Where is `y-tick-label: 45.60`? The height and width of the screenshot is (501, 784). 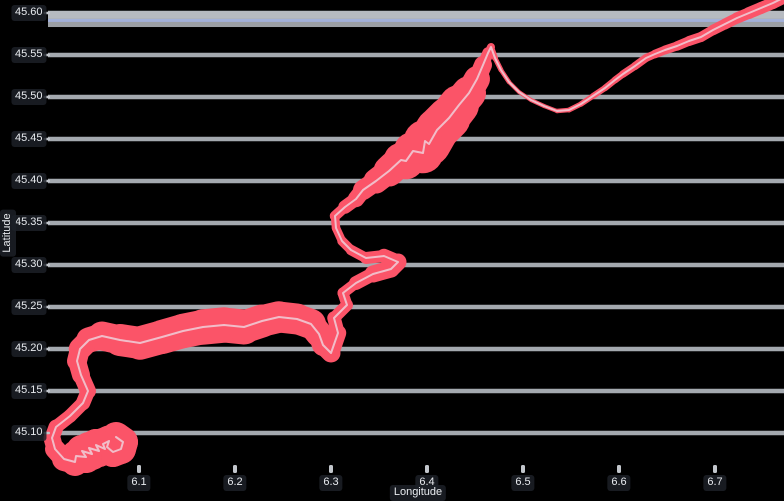
y-tick-label: 45.60 is located at coordinates (28, 13).